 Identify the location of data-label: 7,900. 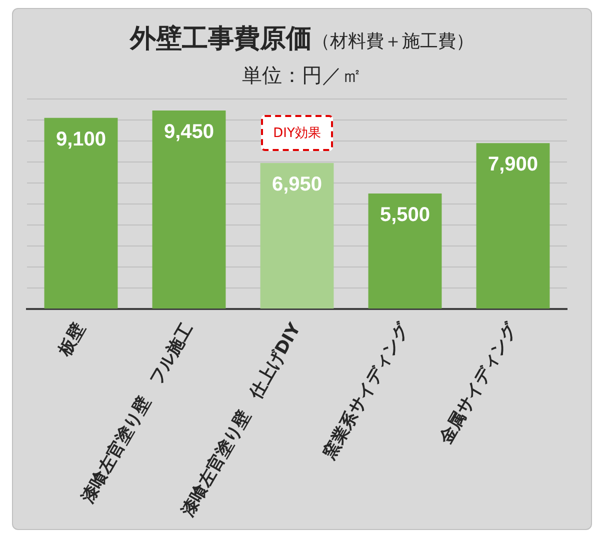
(513, 165).